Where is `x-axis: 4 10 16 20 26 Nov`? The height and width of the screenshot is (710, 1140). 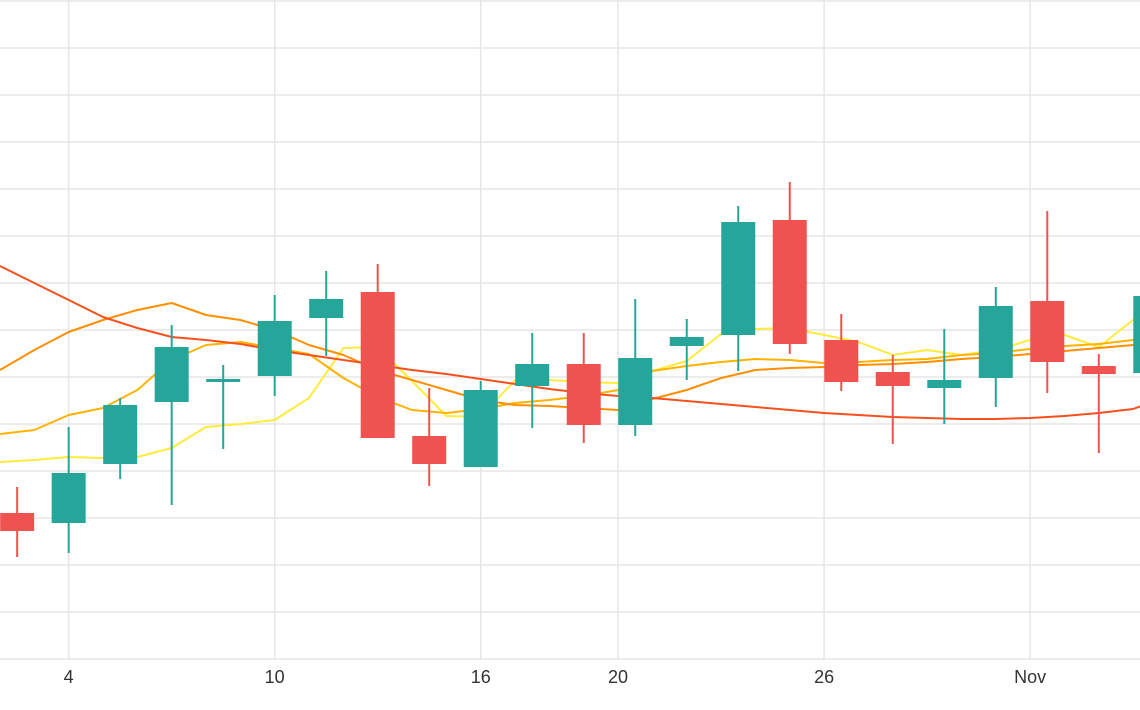
x-axis: 4 10 16 20 26 Nov is located at coordinates (555, 677).